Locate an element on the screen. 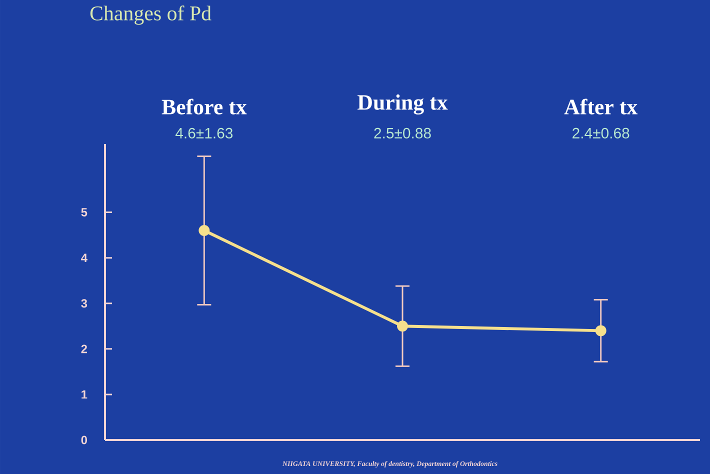 This screenshot has height=474, width=710. text: 4.6±1.63 is located at coordinates (204, 133).